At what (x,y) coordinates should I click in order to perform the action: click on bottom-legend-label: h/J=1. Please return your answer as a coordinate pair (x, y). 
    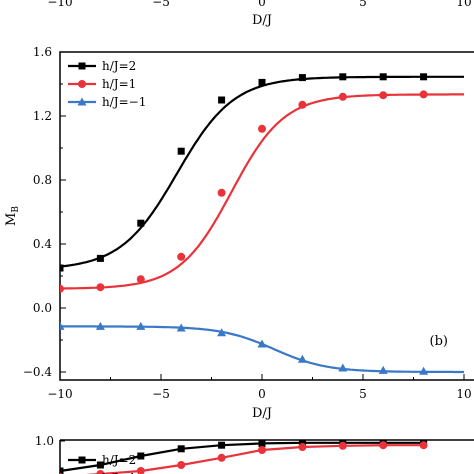
    Looking at the image, I should click on (119, 472).